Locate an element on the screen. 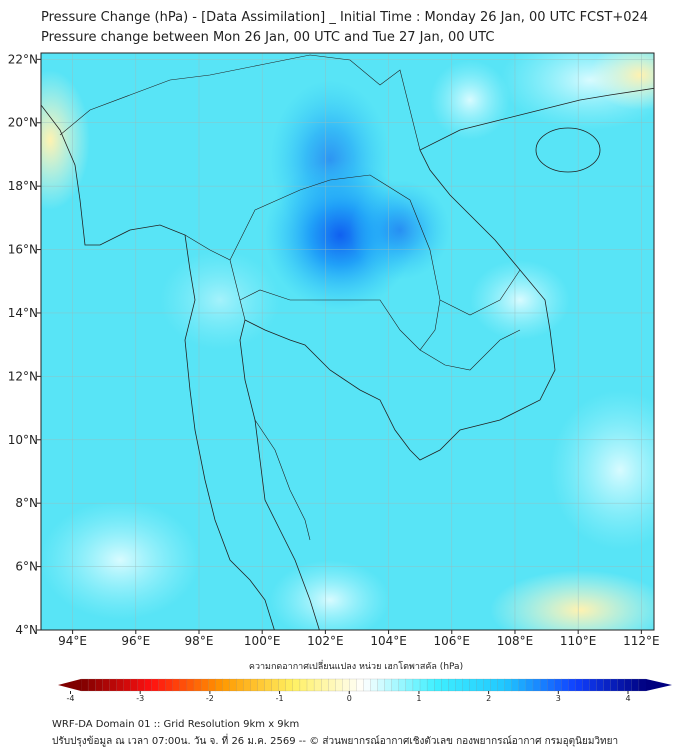  colorbar-tick-label: -3 is located at coordinates (140, 698).